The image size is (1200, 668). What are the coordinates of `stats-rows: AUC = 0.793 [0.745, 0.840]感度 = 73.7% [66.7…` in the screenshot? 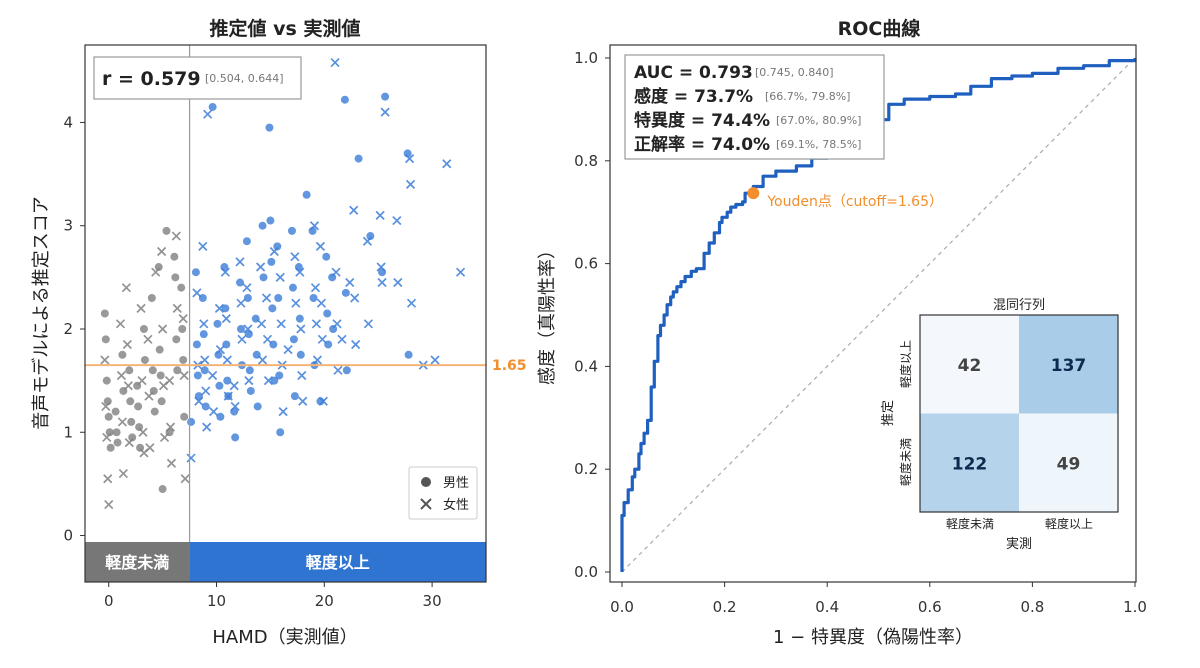 It's located at (747, 109).